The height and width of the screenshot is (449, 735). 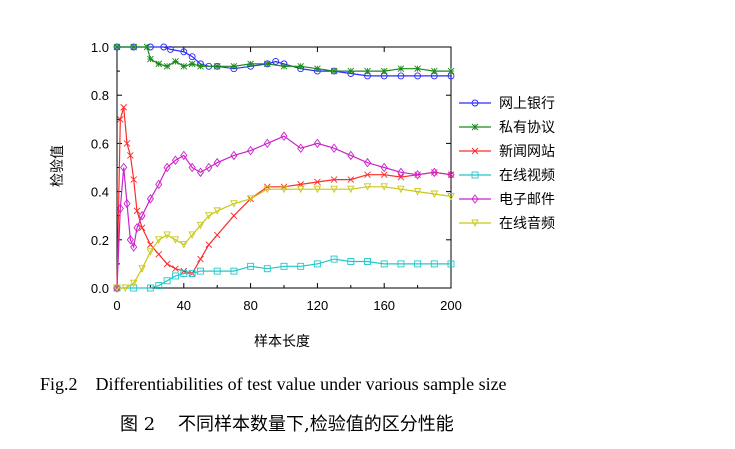 I want to click on legend-label: 新闻网站, so click(x=527, y=152).